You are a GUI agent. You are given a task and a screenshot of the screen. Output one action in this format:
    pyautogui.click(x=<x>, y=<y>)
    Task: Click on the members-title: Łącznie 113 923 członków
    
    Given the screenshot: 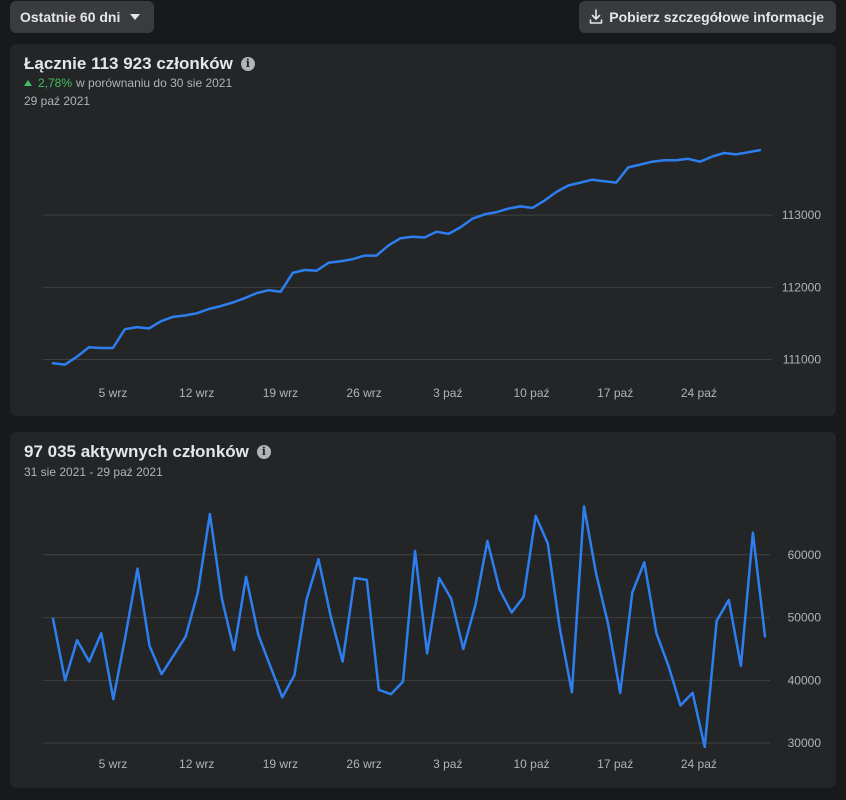 What is the action you would take?
    pyautogui.click(x=128, y=63)
    